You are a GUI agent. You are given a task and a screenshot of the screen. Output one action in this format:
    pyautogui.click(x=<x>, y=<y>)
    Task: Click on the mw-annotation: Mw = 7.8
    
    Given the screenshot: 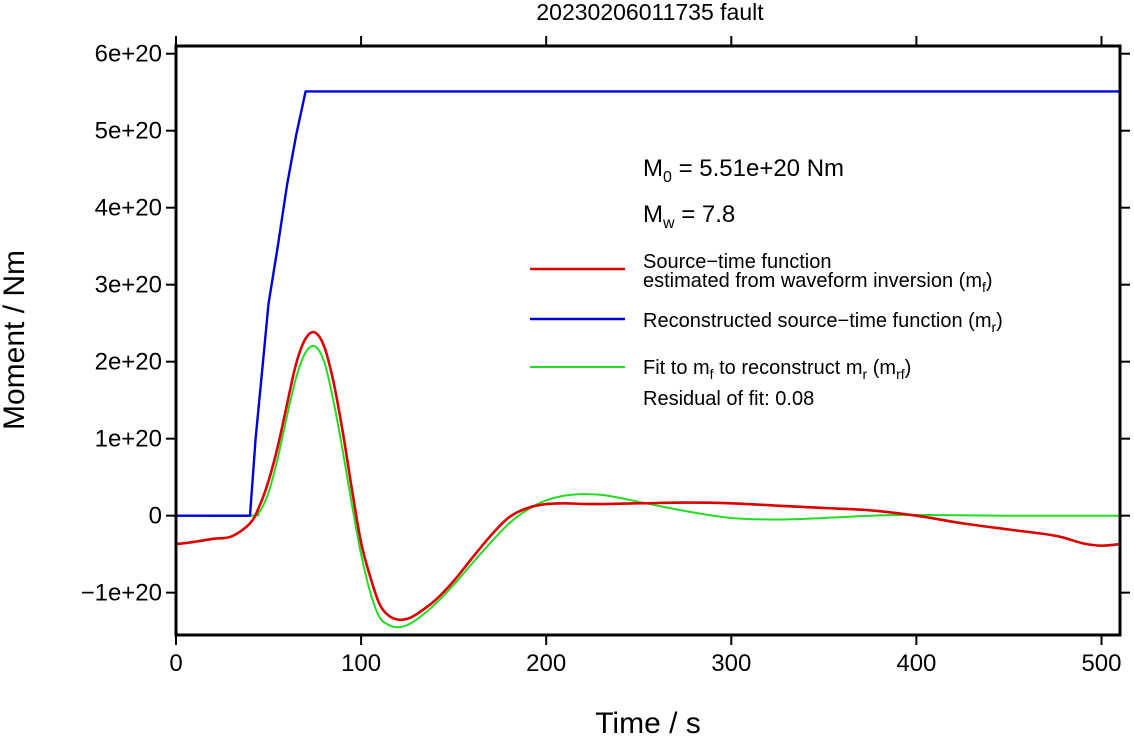 What is the action you would take?
    pyautogui.click(x=689, y=216)
    